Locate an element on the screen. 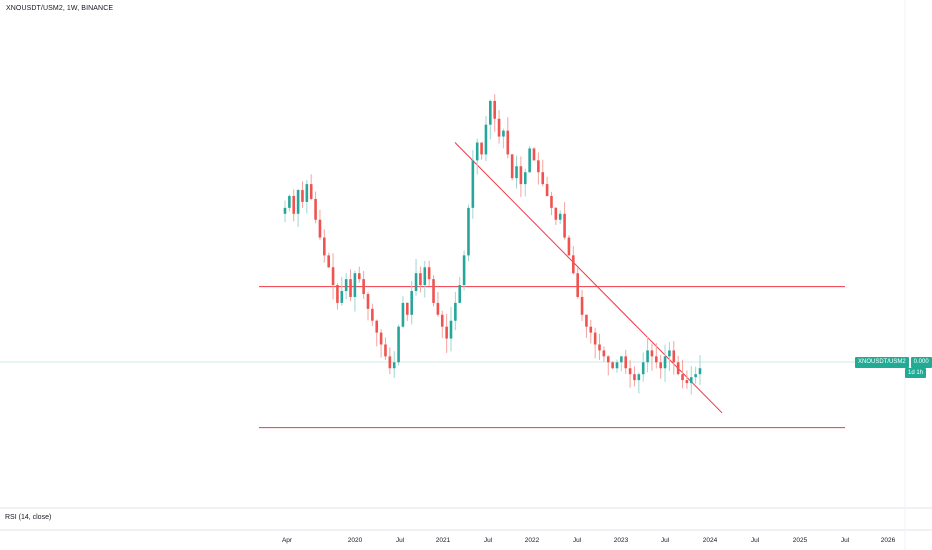  x-tick-label: 2021 is located at coordinates (443, 540).